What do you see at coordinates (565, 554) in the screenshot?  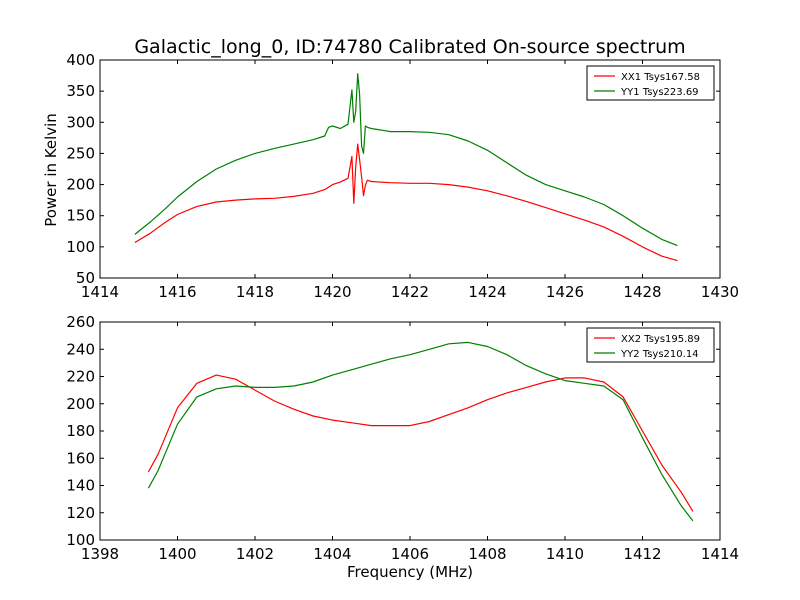 I see `x-tick-label: 1410` at bounding box center [565, 554].